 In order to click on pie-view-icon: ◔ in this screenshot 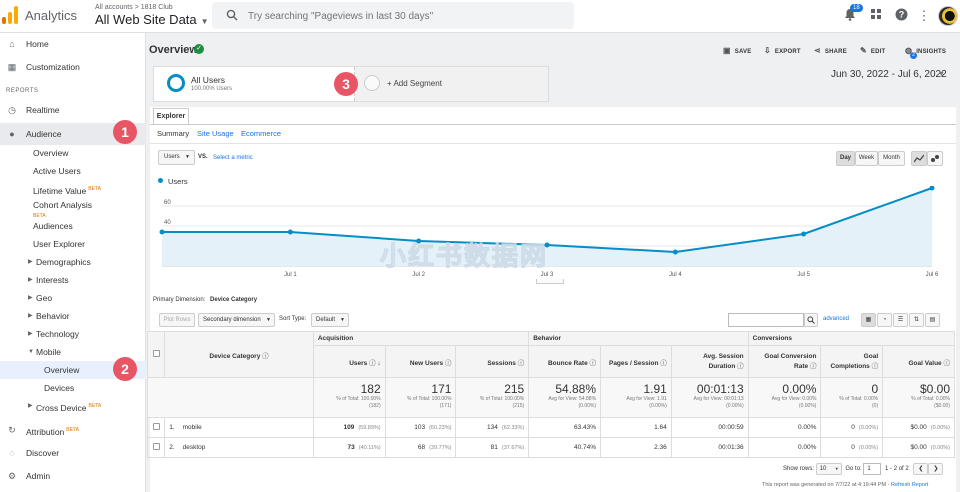, I will do `click(884, 320)`.